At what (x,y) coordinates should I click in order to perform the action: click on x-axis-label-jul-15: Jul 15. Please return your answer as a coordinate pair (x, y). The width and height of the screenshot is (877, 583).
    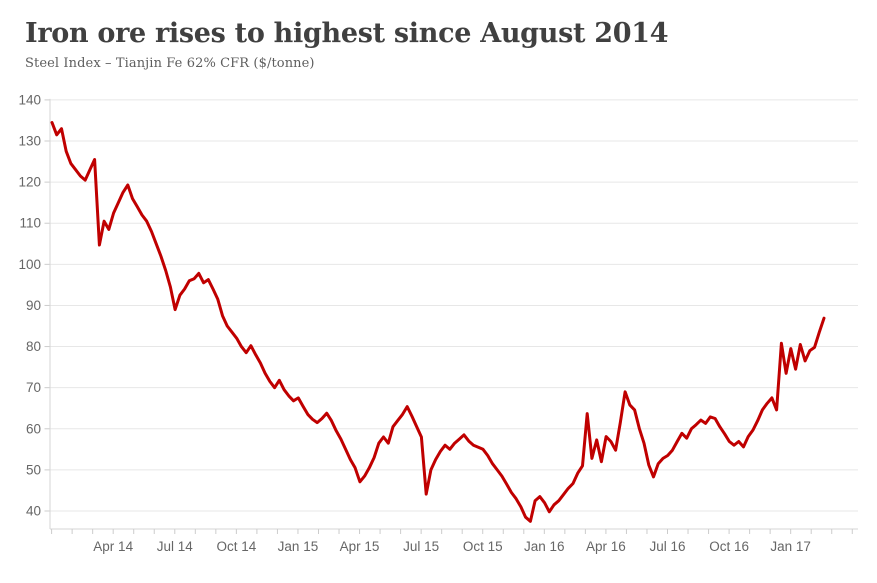
    Looking at the image, I should click on (421, 546).